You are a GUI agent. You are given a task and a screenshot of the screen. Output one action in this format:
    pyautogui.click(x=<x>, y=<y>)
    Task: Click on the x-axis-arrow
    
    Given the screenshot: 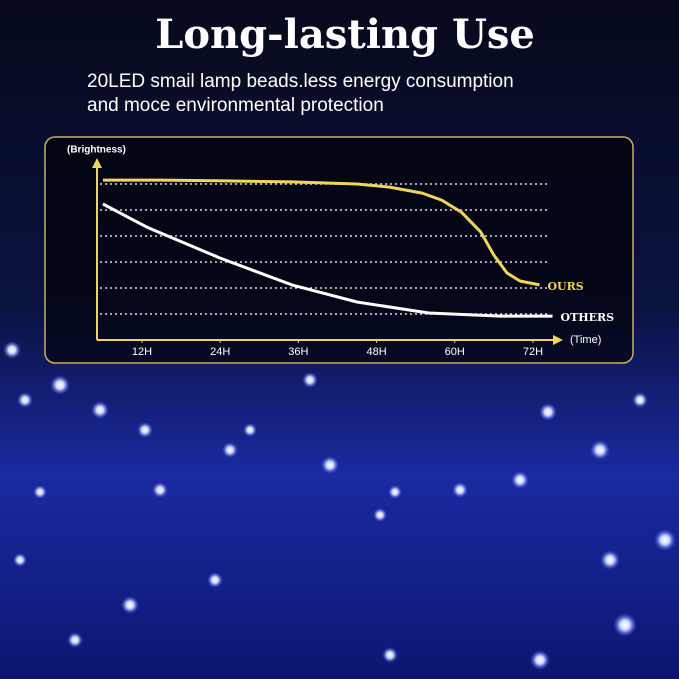 What is the action you would take?
    pyautogui.click(x=558, y=340)
    